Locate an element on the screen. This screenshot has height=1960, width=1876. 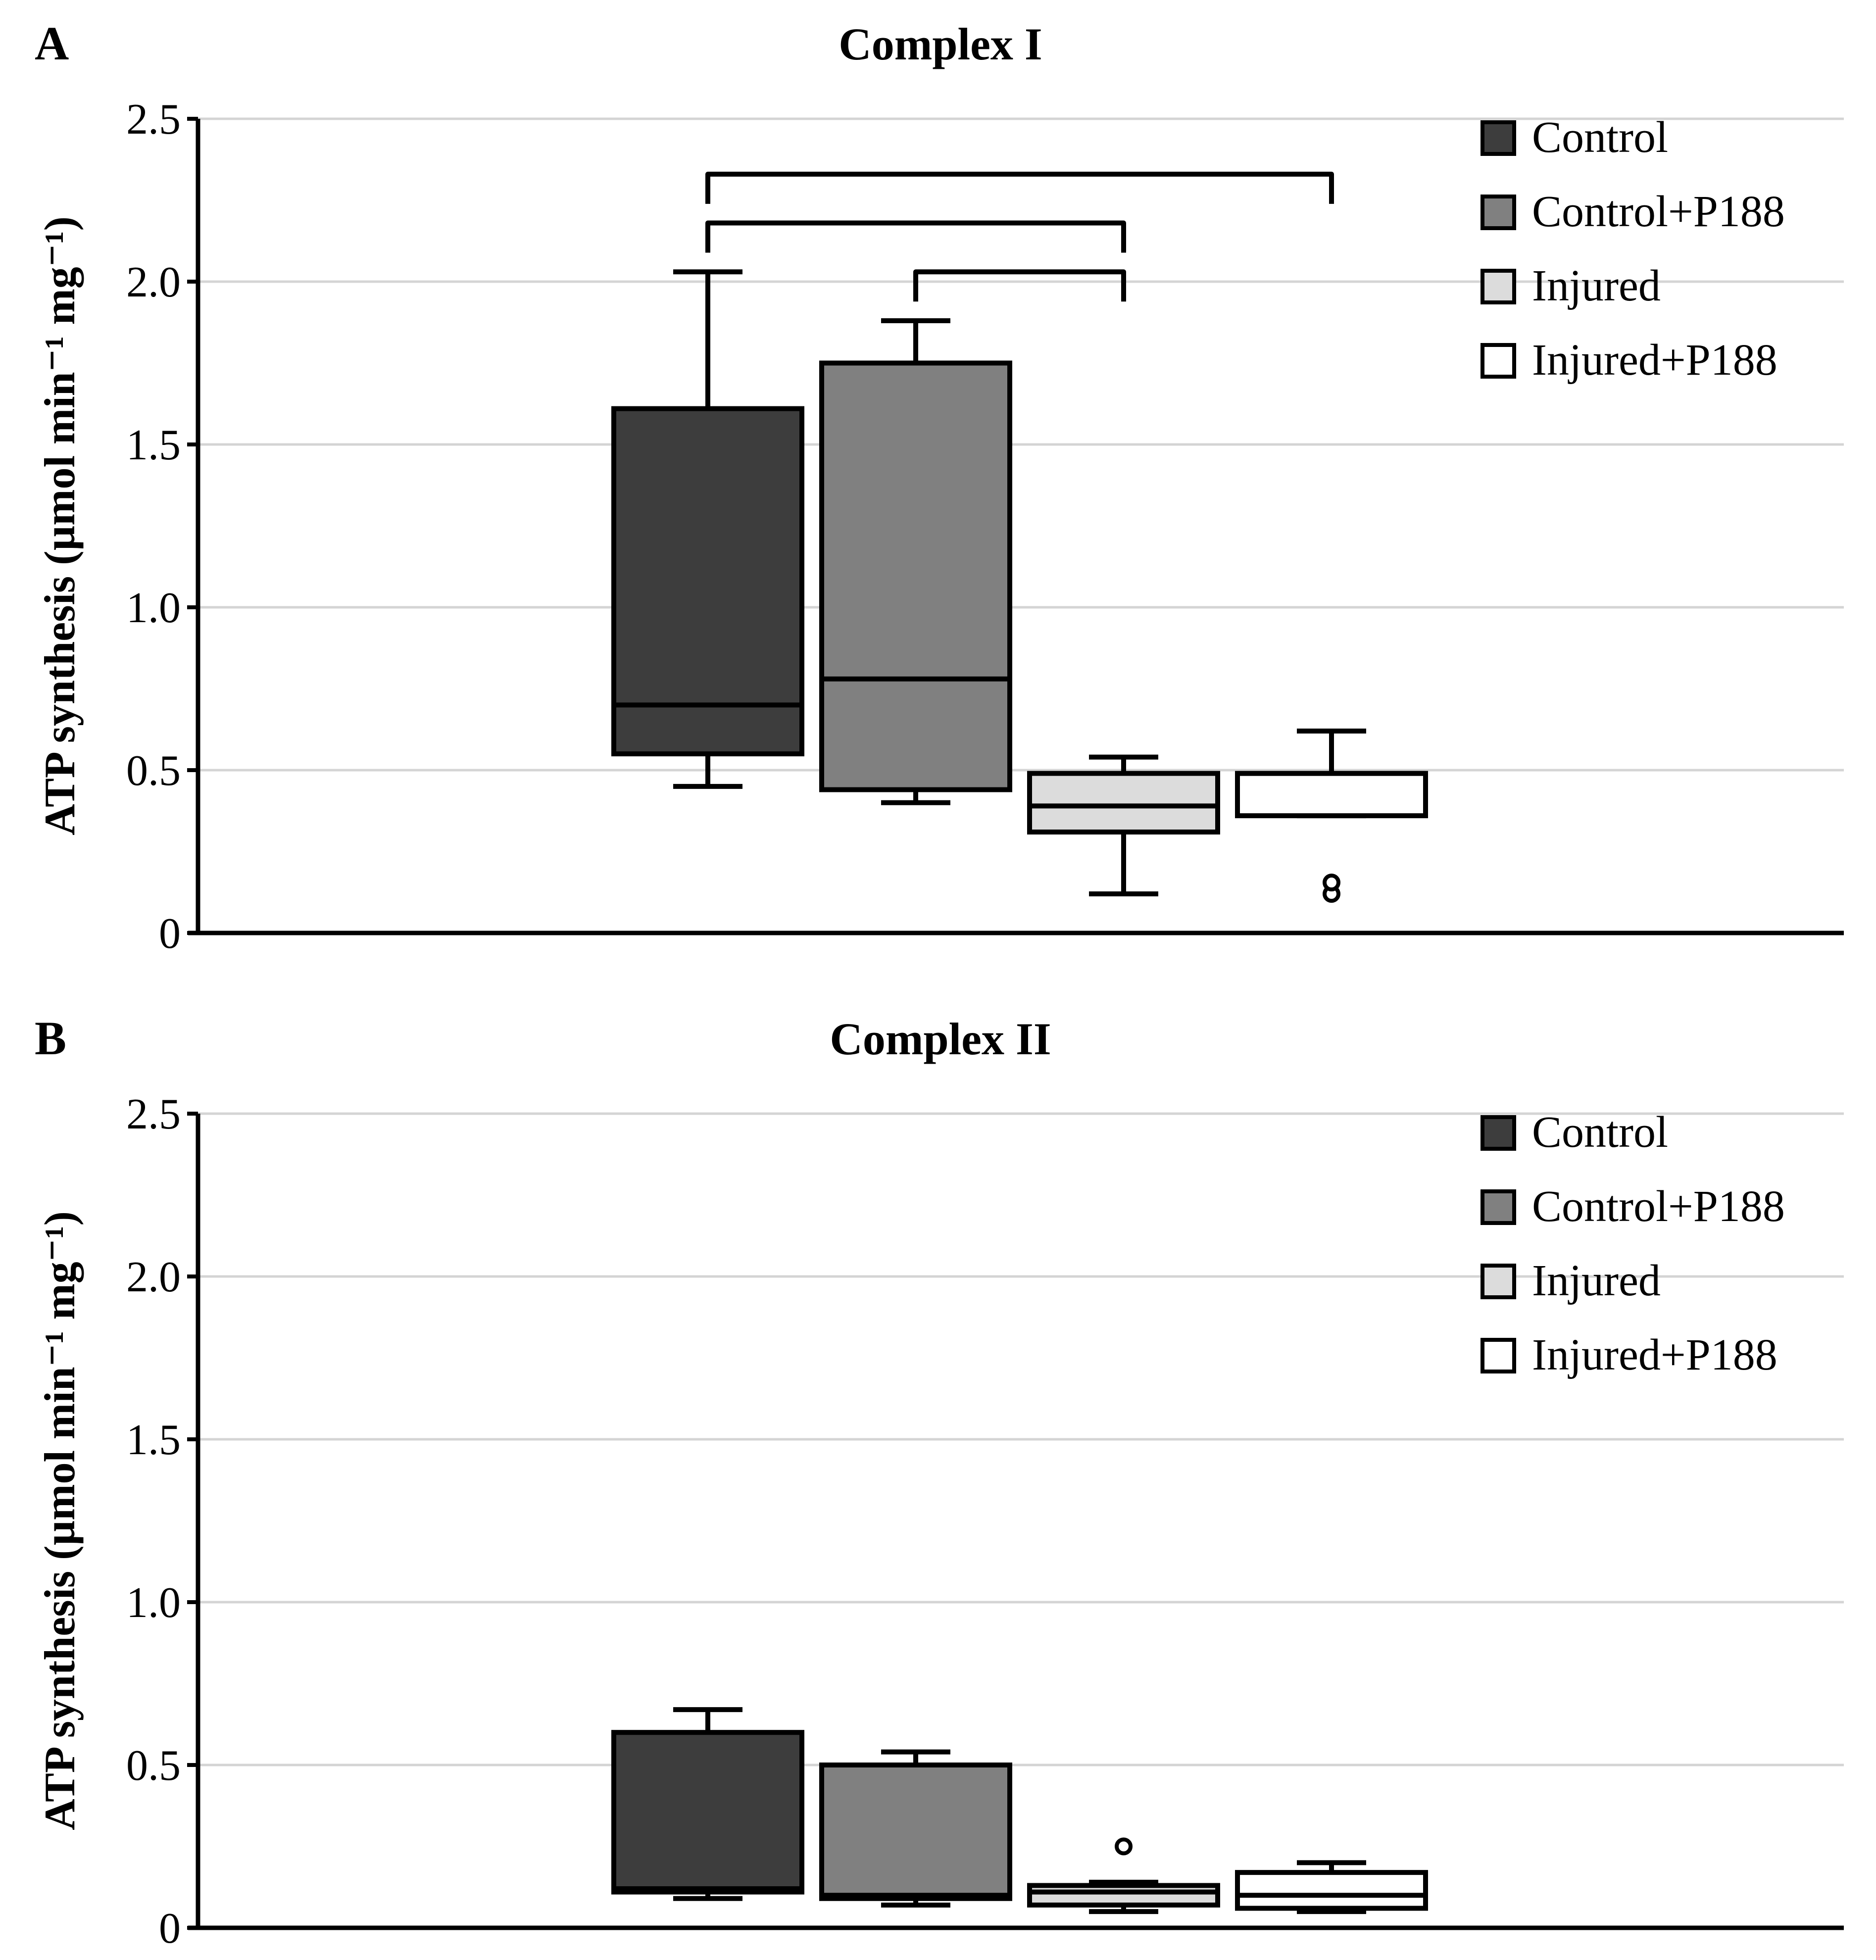
chart-title: Complex I is located at coordinates (940, 44).